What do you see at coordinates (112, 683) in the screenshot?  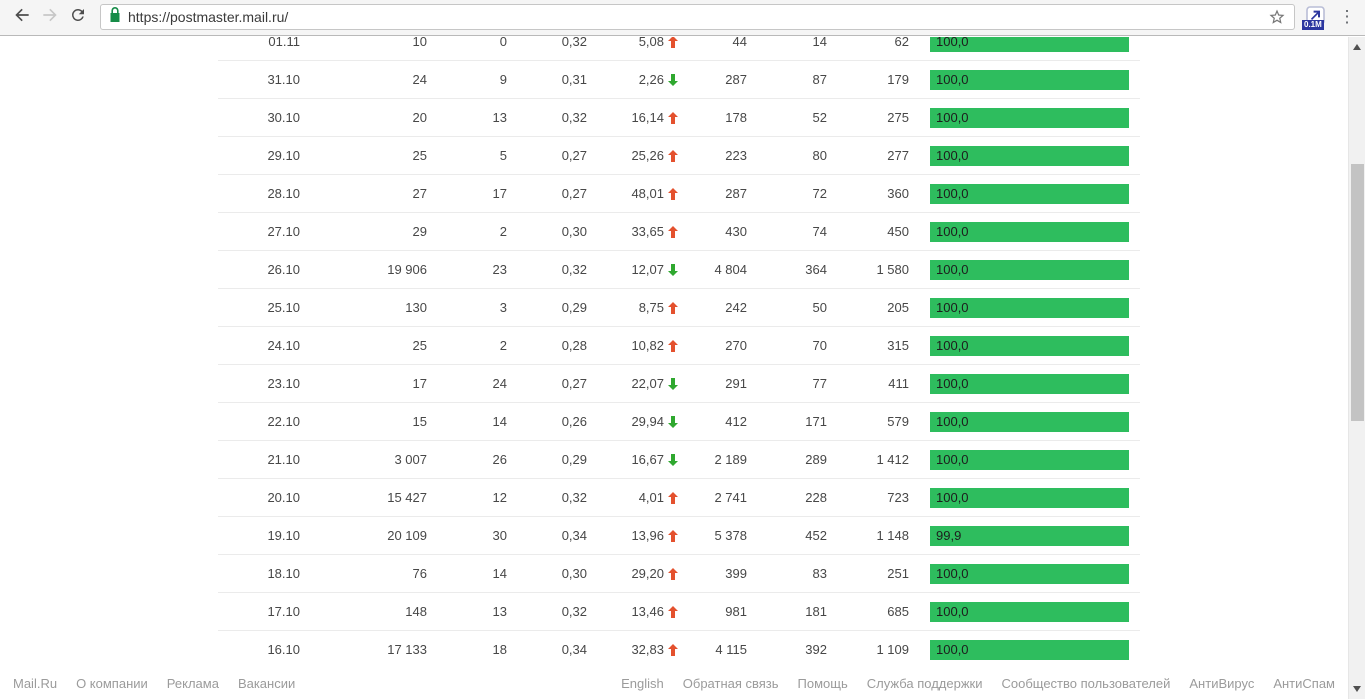 I see `footer-link: О компании` at bounding box center [112, 683].